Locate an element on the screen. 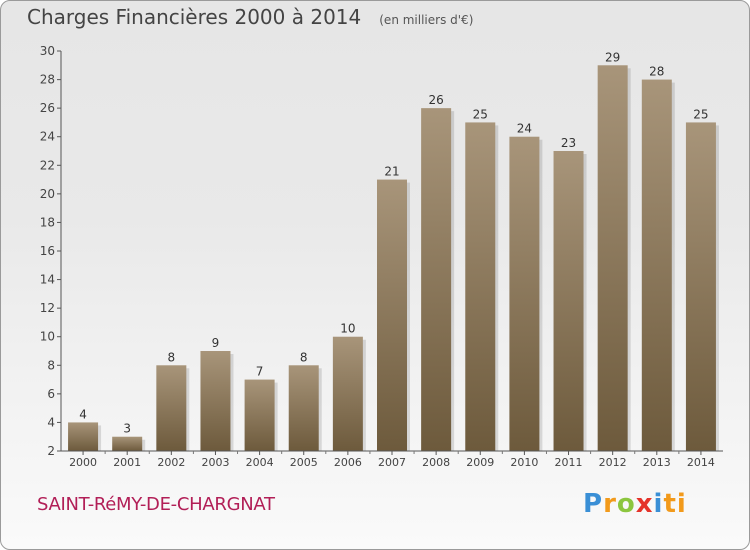 This screenshot has width=750, height=550. commune-name: SAINT-RéMY-DE-CHARGNAT is located at coordinates (156, 504).